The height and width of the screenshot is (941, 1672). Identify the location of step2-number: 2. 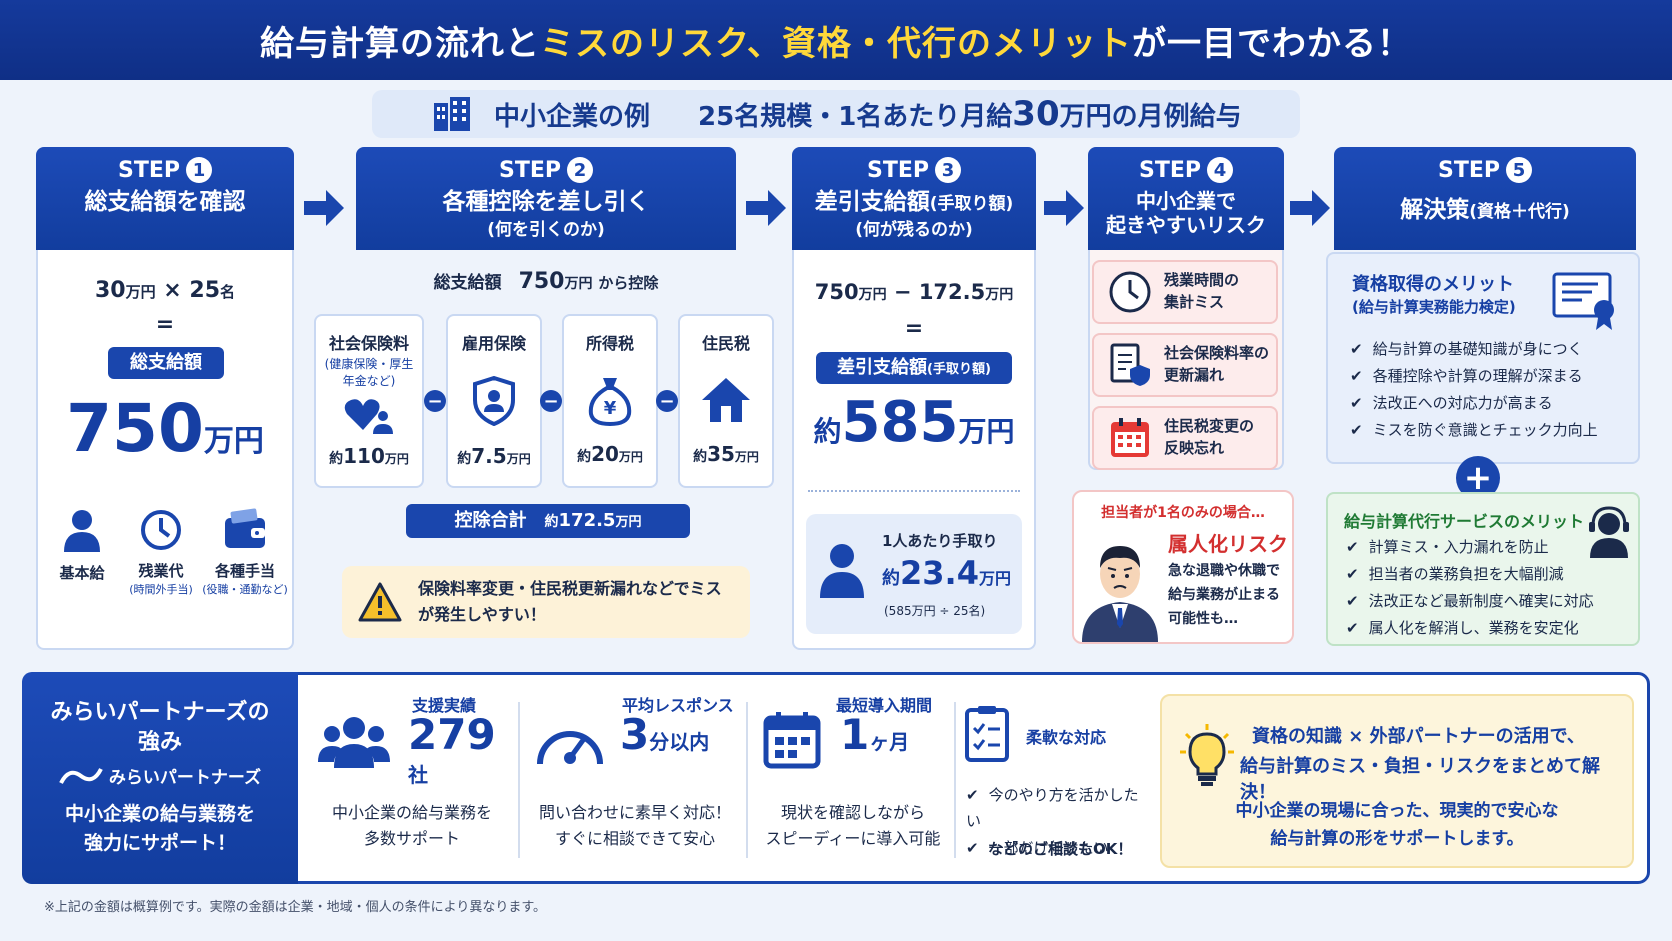
(580, 170).